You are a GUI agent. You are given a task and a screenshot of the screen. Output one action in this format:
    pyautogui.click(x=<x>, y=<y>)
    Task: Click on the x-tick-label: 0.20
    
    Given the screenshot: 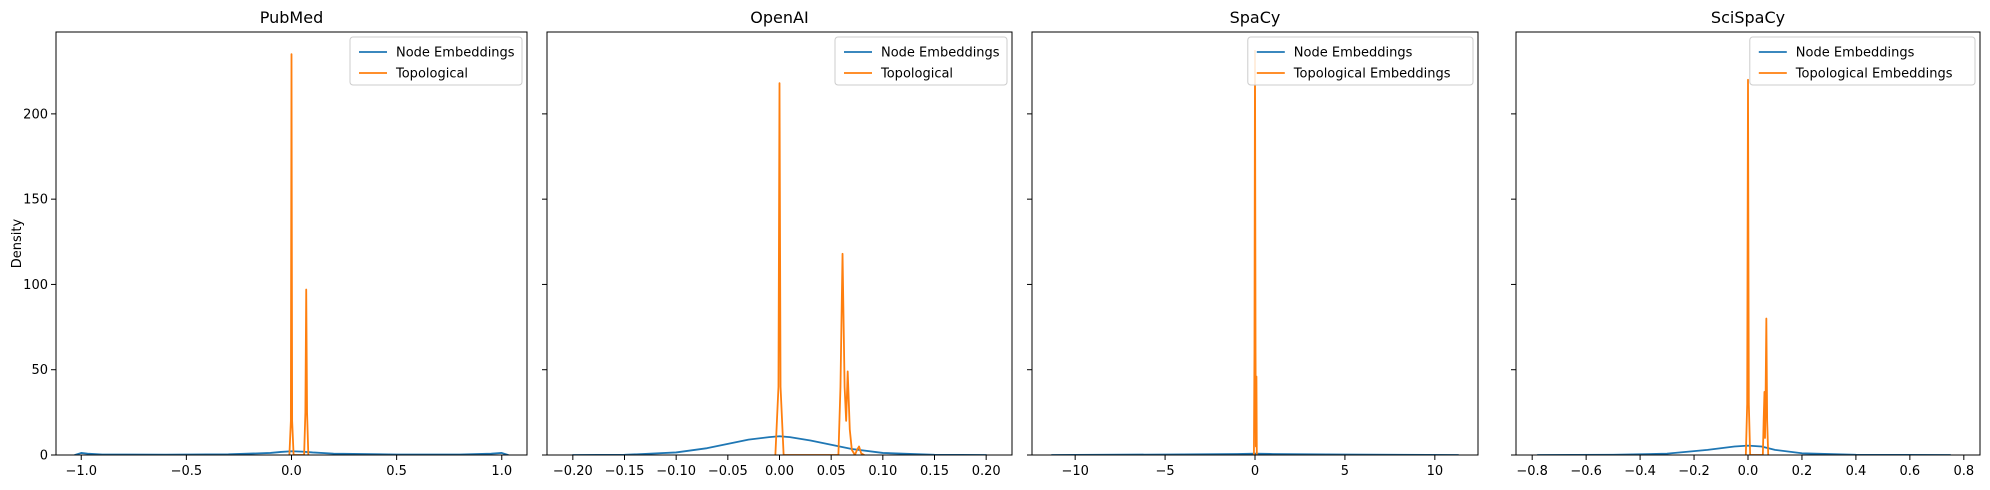 What is the action you would take?
    pyautogui.click(x=986, y=471)
    